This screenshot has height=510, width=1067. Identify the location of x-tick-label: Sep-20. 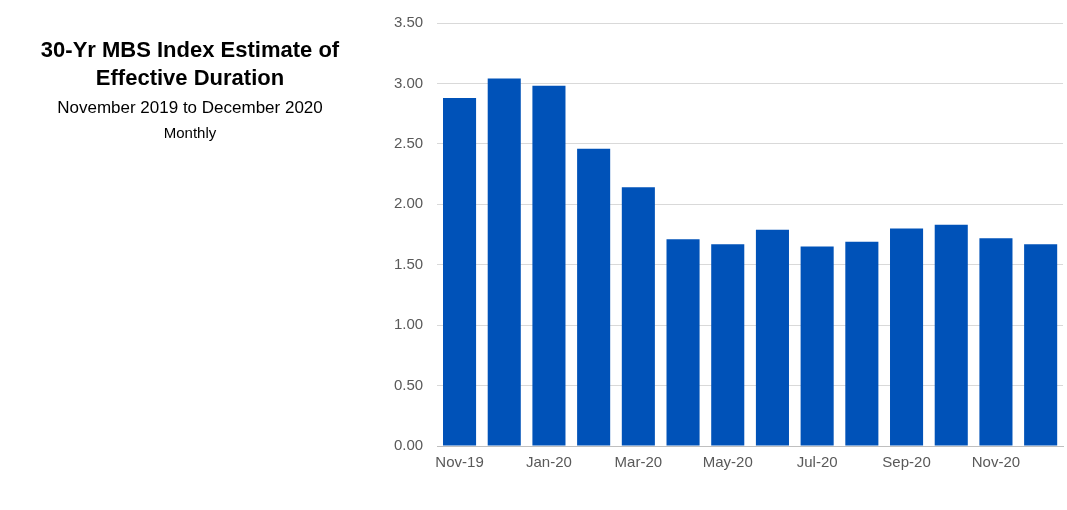
(906, 462).